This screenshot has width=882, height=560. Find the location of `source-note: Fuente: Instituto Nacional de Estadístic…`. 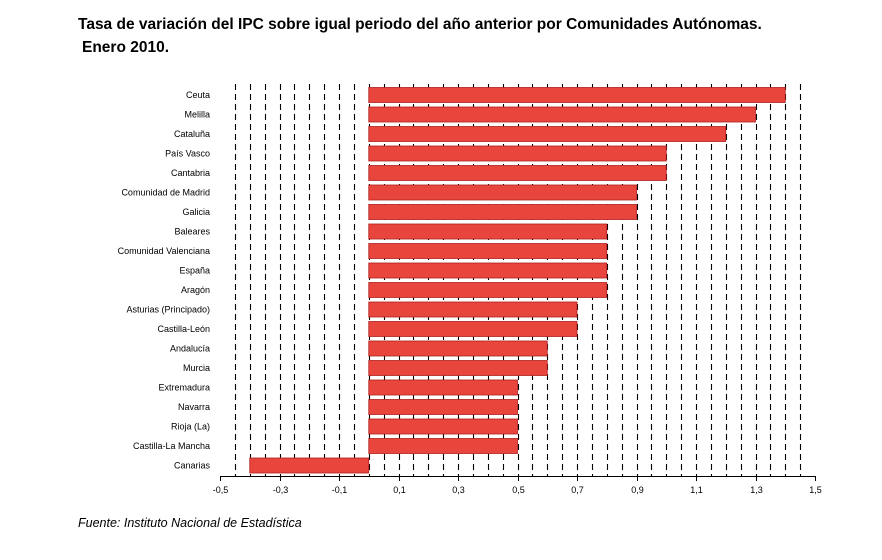

source-note: Fuente: Instituto Nacional de Estadístic… is located at coordinates (190, 523).